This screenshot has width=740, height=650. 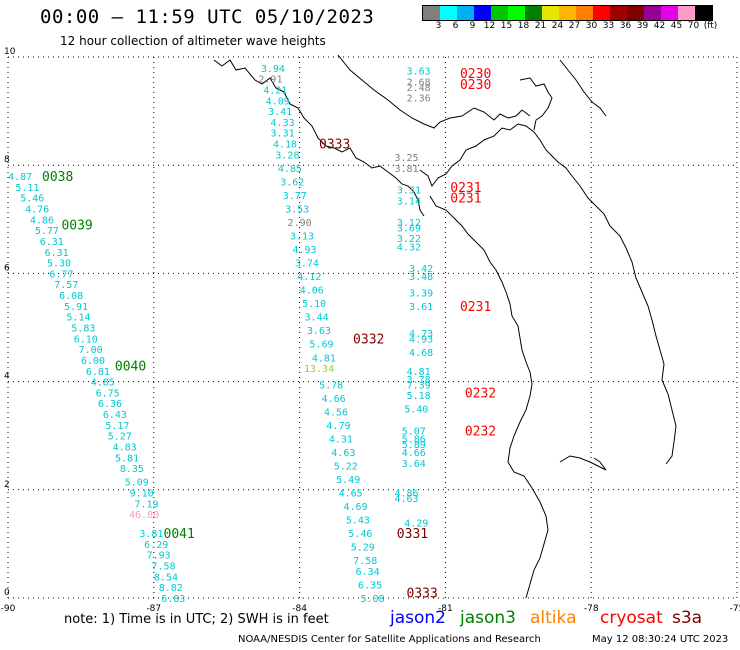 I want to click on swh-value: 3.48, so click(x=421, y=277).